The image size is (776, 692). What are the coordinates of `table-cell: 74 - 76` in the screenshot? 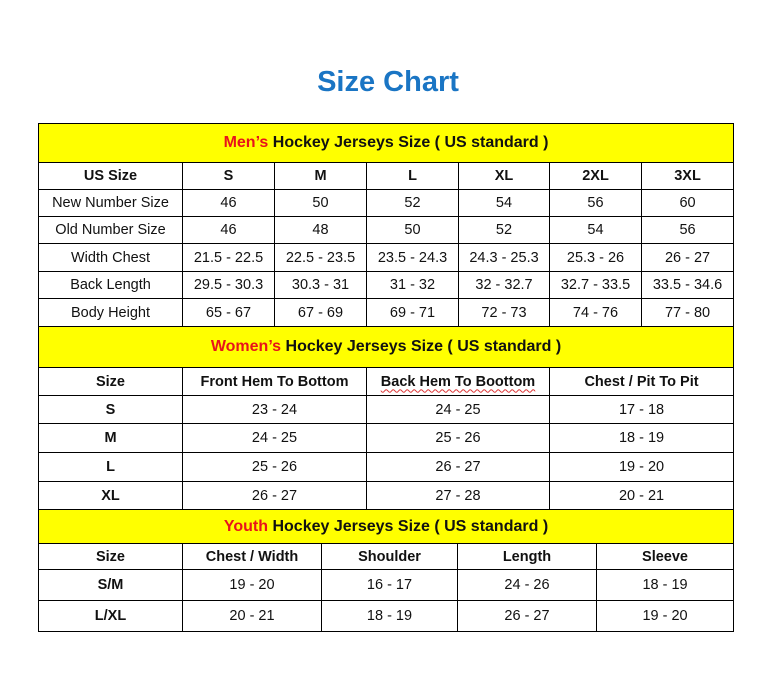 It's located at (595, 312).